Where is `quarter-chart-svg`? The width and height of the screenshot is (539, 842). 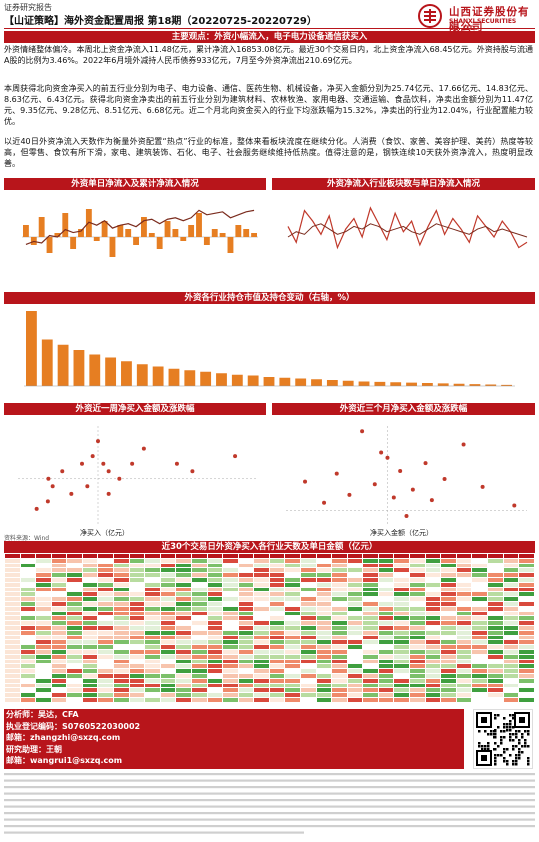
quarter-chart-svg is located at coordinates (406, 475).